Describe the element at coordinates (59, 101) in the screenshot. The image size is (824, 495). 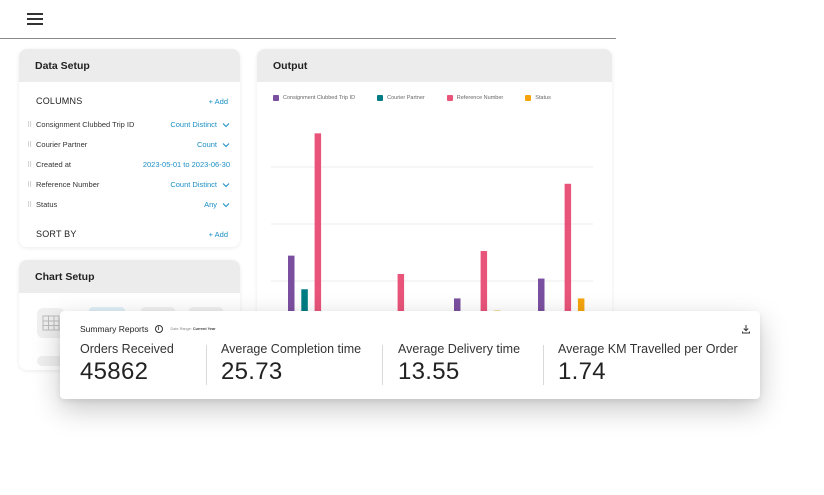
I see `columns-title: COLUMNS` at that location.